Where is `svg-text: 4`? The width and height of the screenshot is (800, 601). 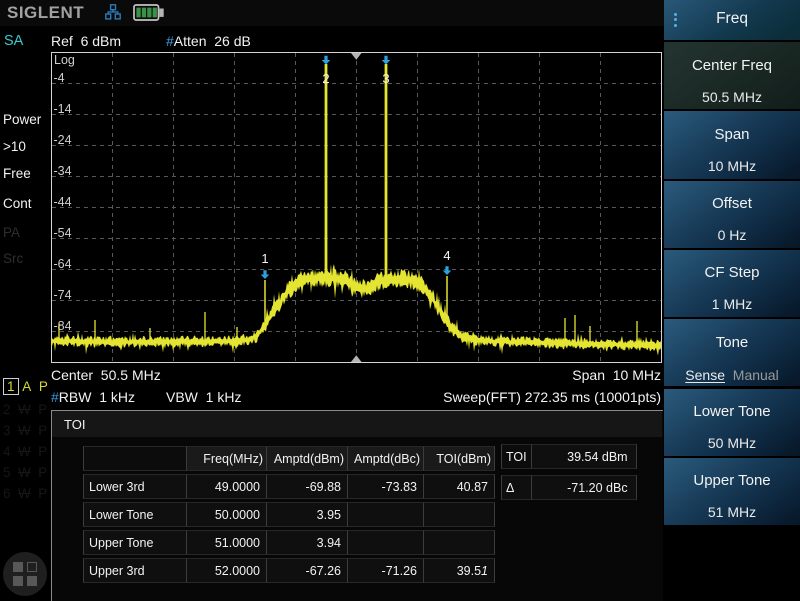 svg-text: 4 is located at coordinates (446, 255).